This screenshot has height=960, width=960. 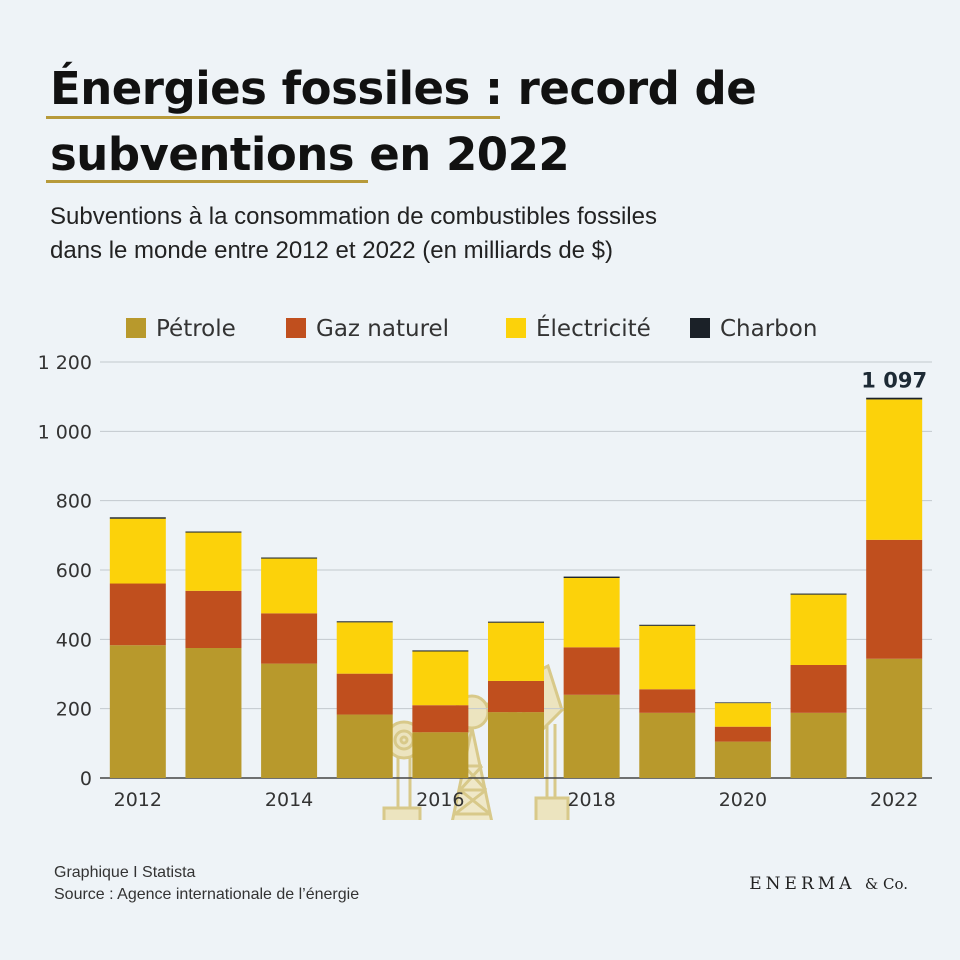 I want to click on oil-pumpjack-icon, so click(x=476, y=741).